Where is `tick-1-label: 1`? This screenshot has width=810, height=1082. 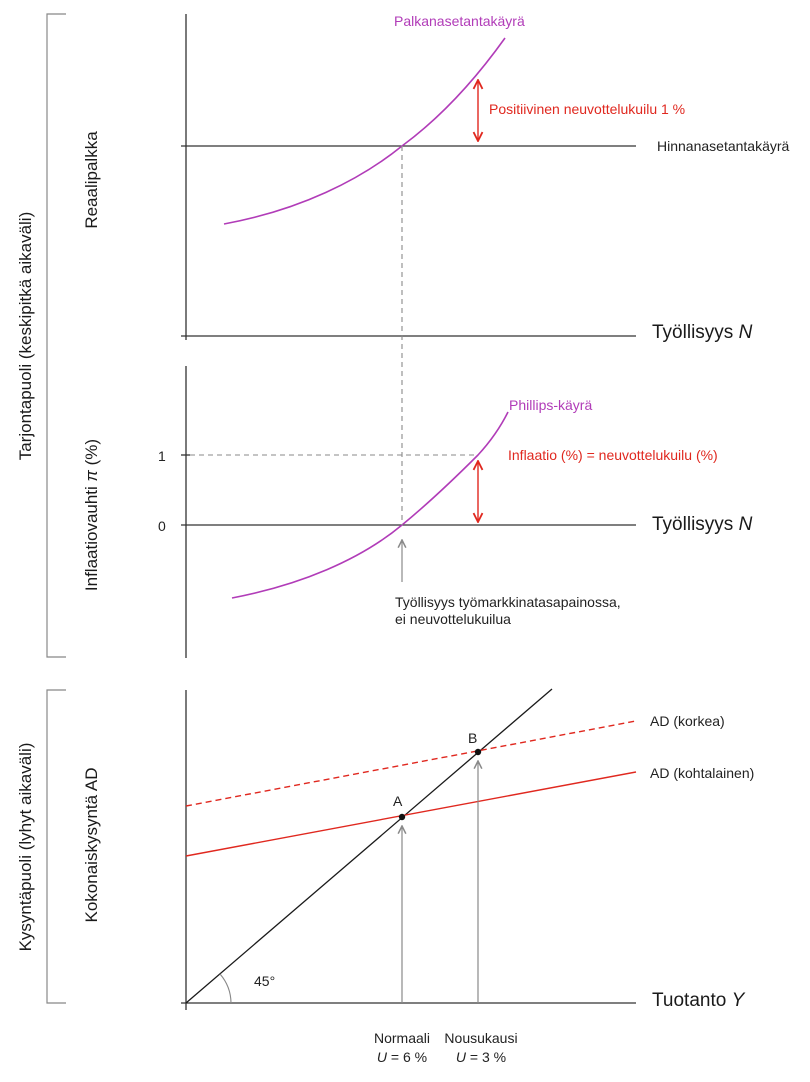 tick-1-label: 1 is located at coordinates (162, 456).